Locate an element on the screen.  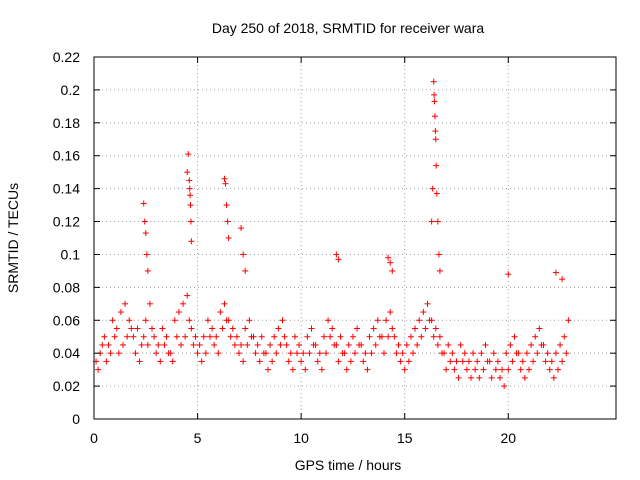
y-tick-label: 0.16 is located at coordinates (66, 156).